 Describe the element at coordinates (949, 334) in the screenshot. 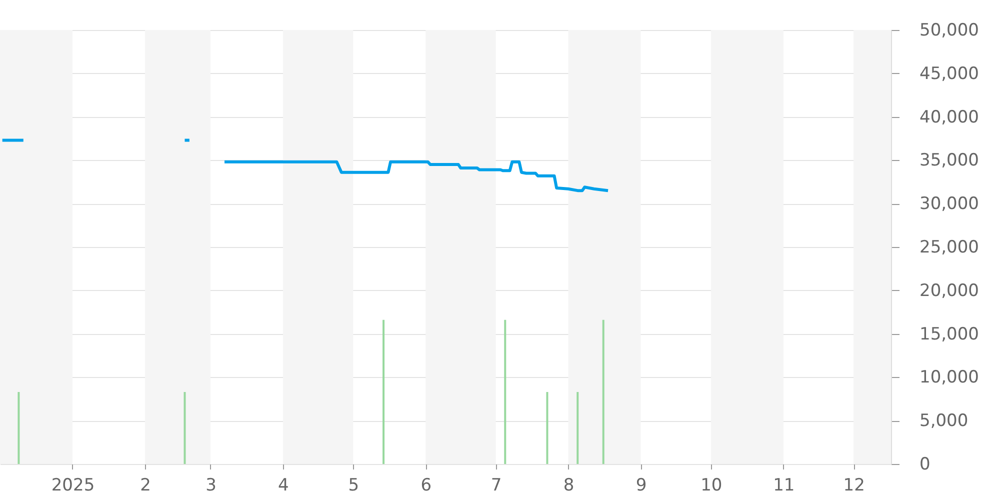

I see `y-tick-label: 15,000` at that location.